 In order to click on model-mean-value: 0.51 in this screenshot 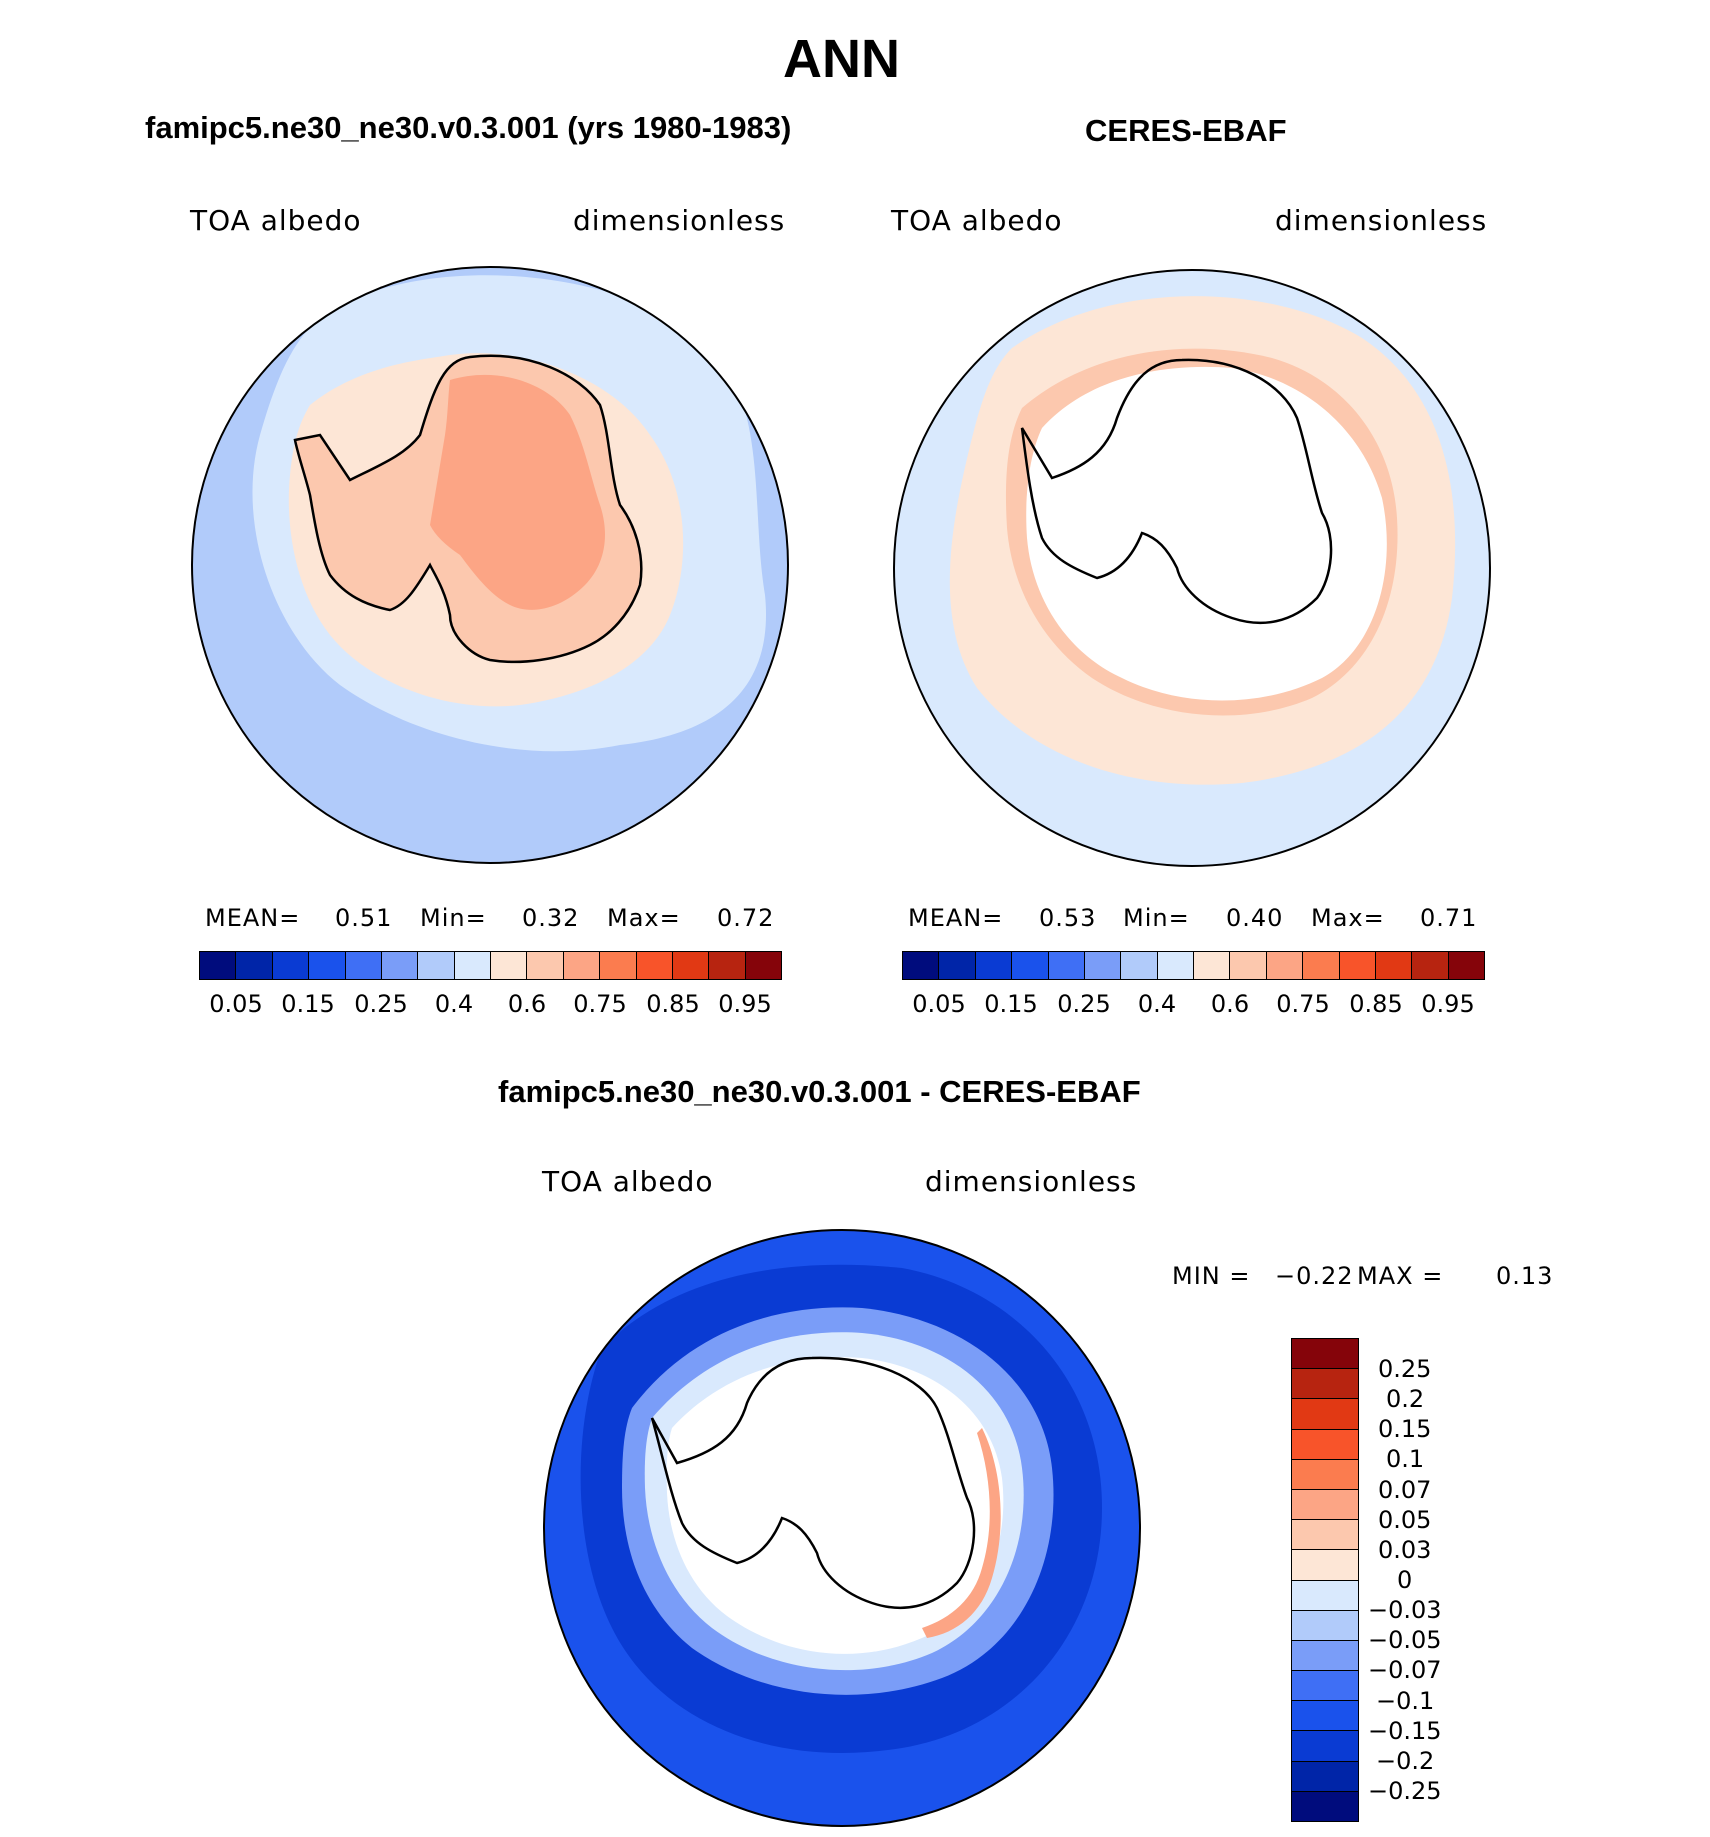, I will do `click(364, 918)`.